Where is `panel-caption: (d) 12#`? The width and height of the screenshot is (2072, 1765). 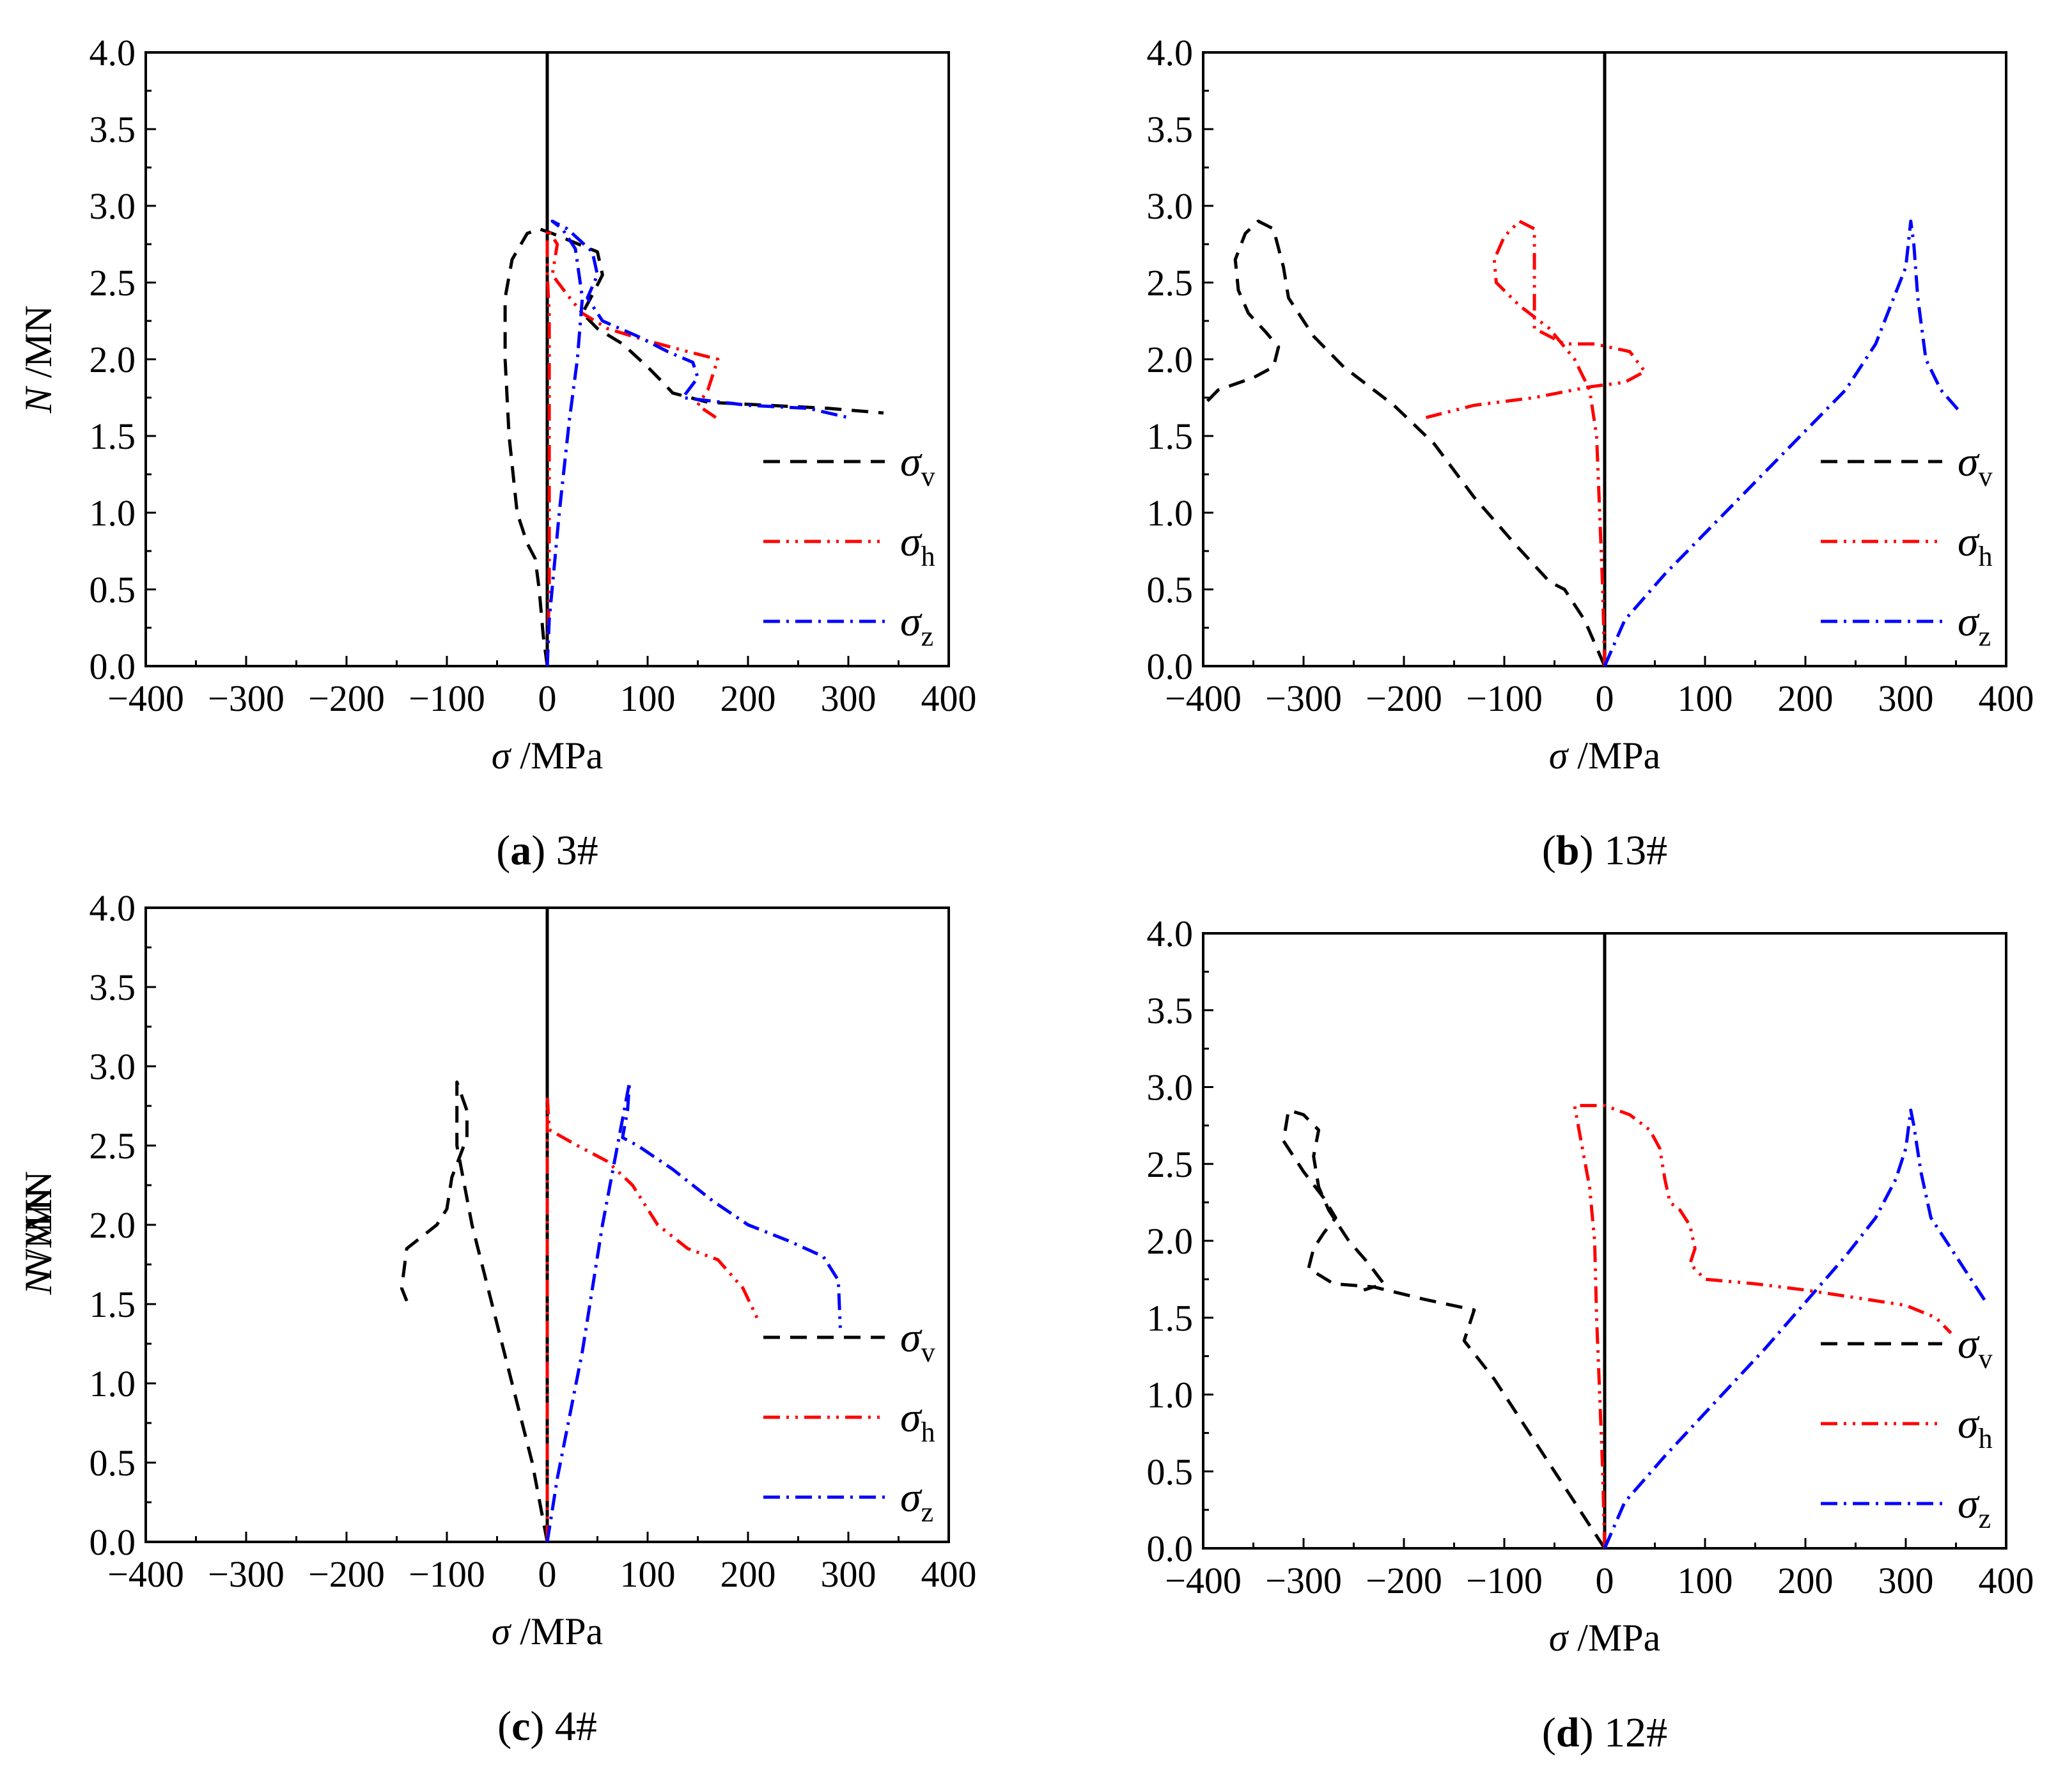
panel-caption: (d) 12# is located at coordinates (1604, 1732).